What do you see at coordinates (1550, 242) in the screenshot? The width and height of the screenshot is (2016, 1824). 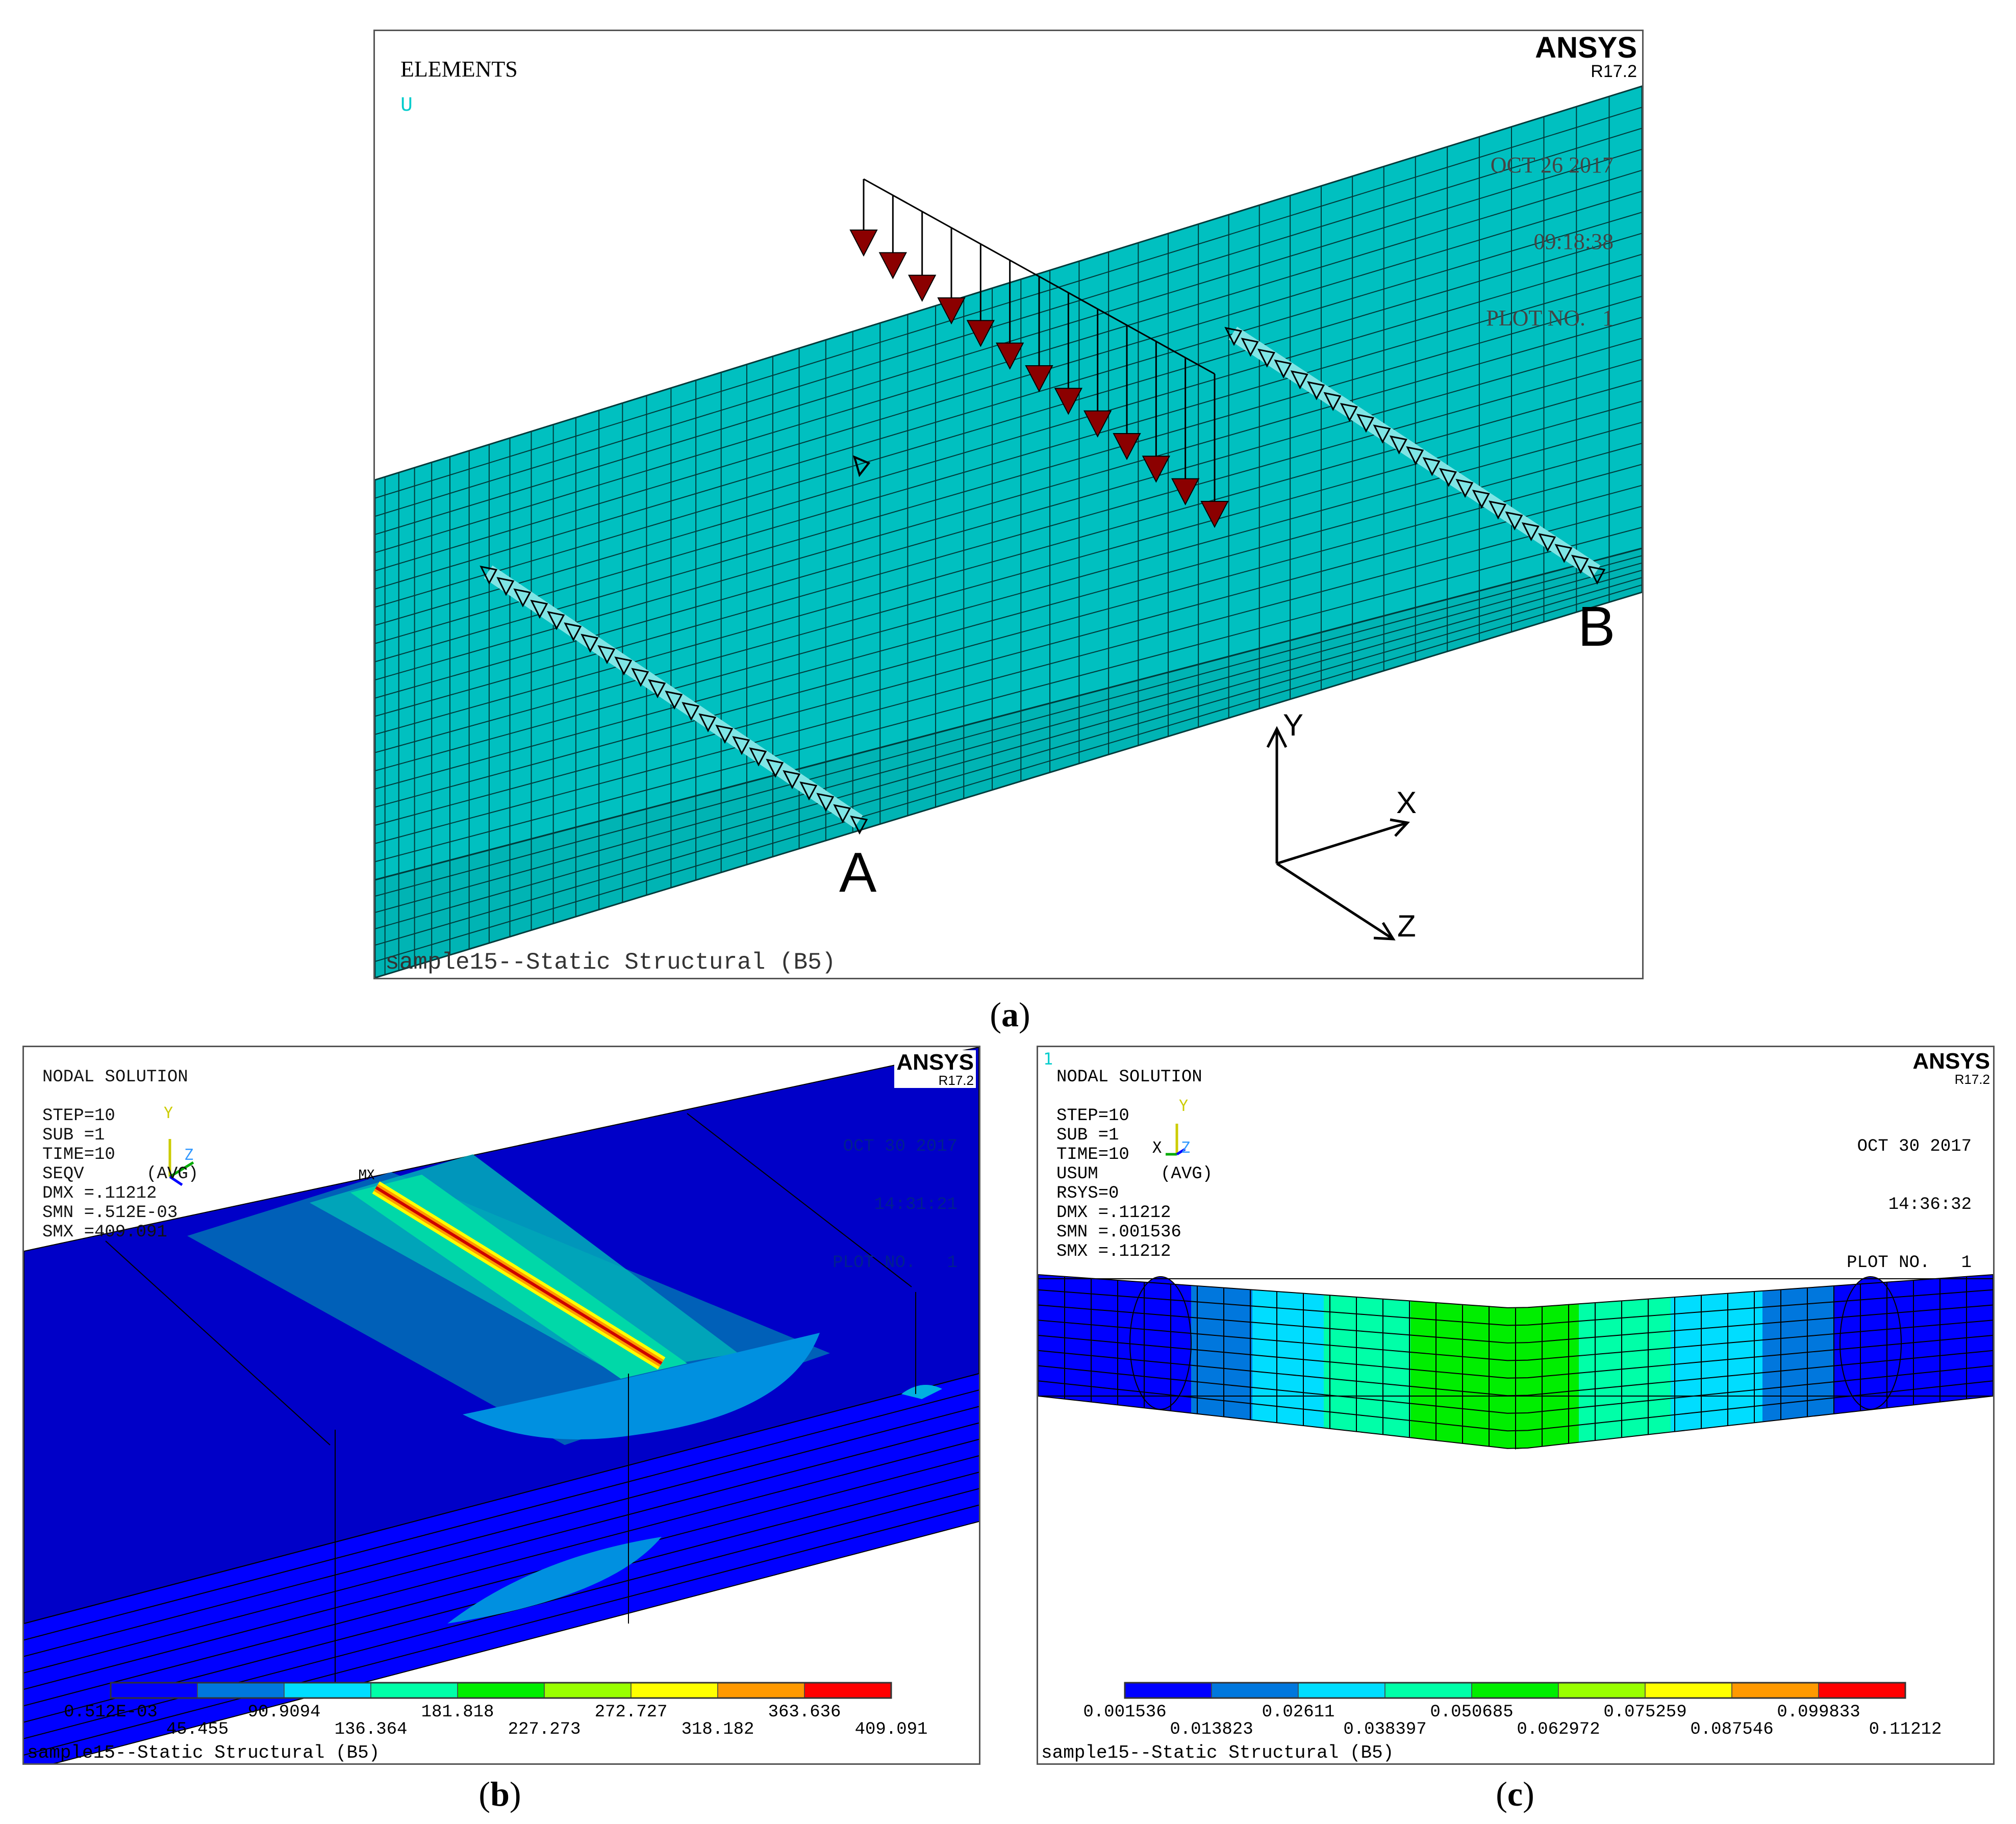 I see `date-block: OCT 26 2017 09:18:38 PLOT NO. 1` at bounding box center [1550, 242].